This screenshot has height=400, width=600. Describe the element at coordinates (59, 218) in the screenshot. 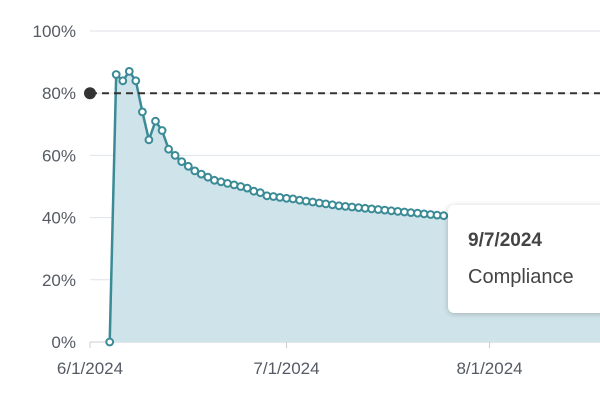

I see `y-tick-label: 40%` at that location.